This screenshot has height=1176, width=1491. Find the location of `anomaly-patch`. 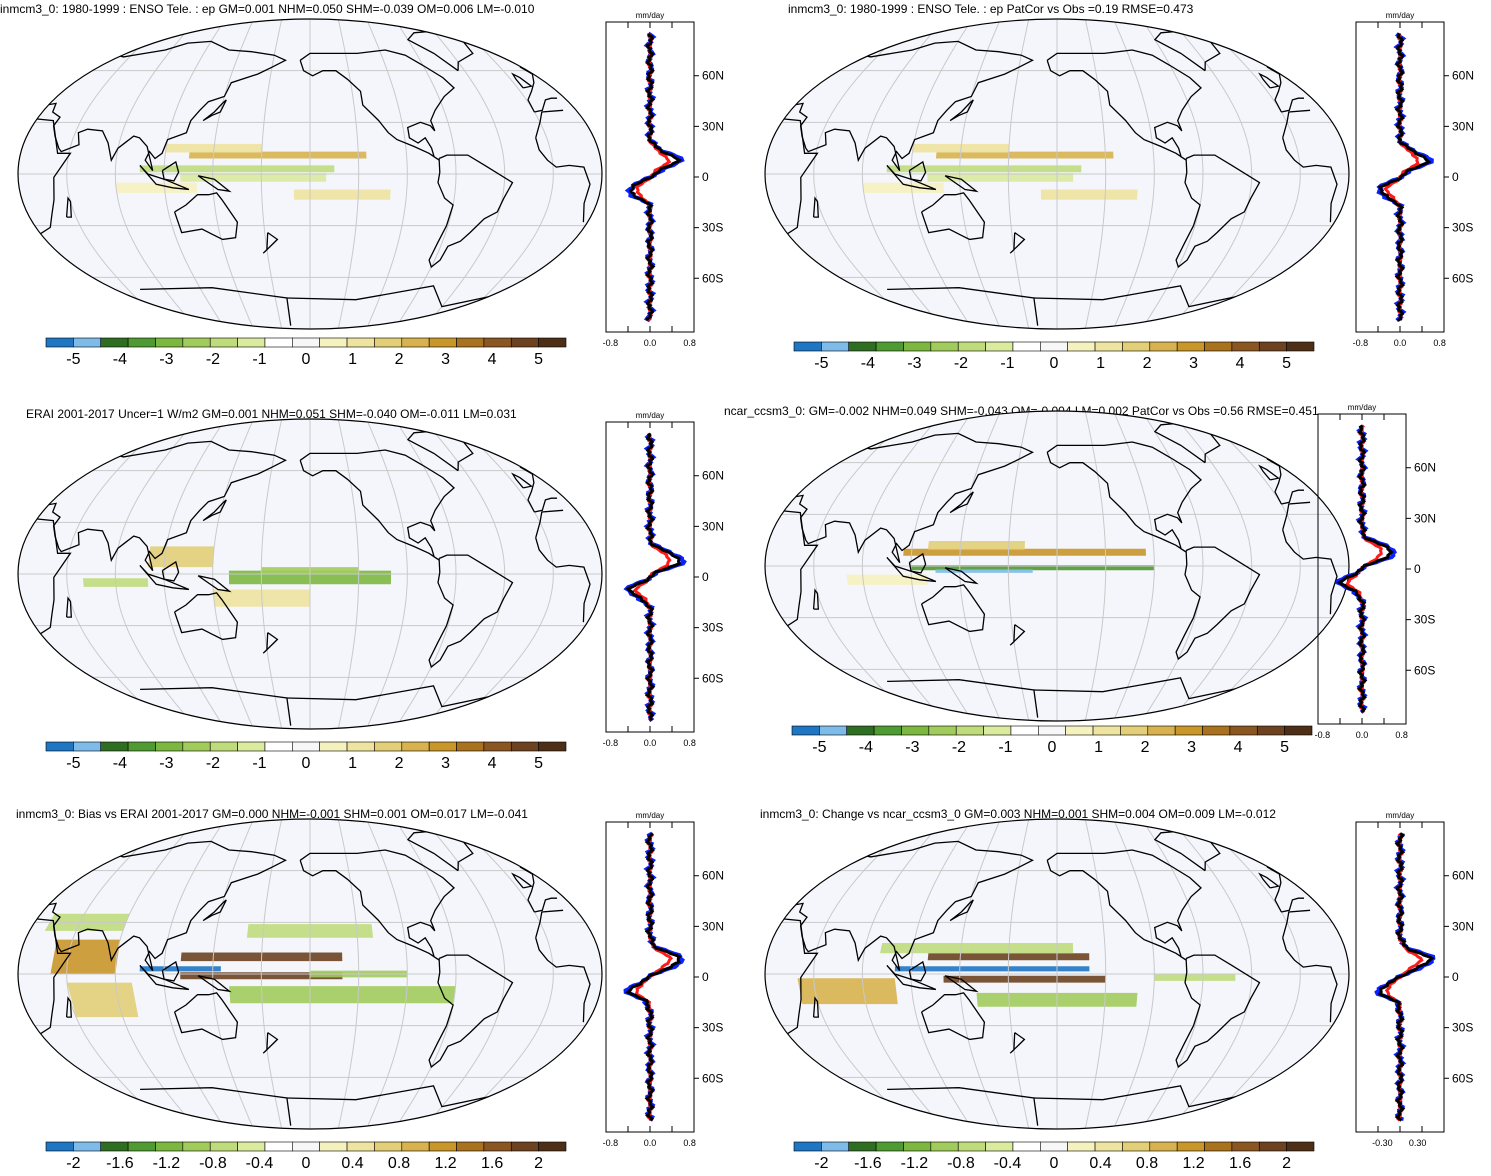

anomaly-patch is located at coordinates (103, 1000).